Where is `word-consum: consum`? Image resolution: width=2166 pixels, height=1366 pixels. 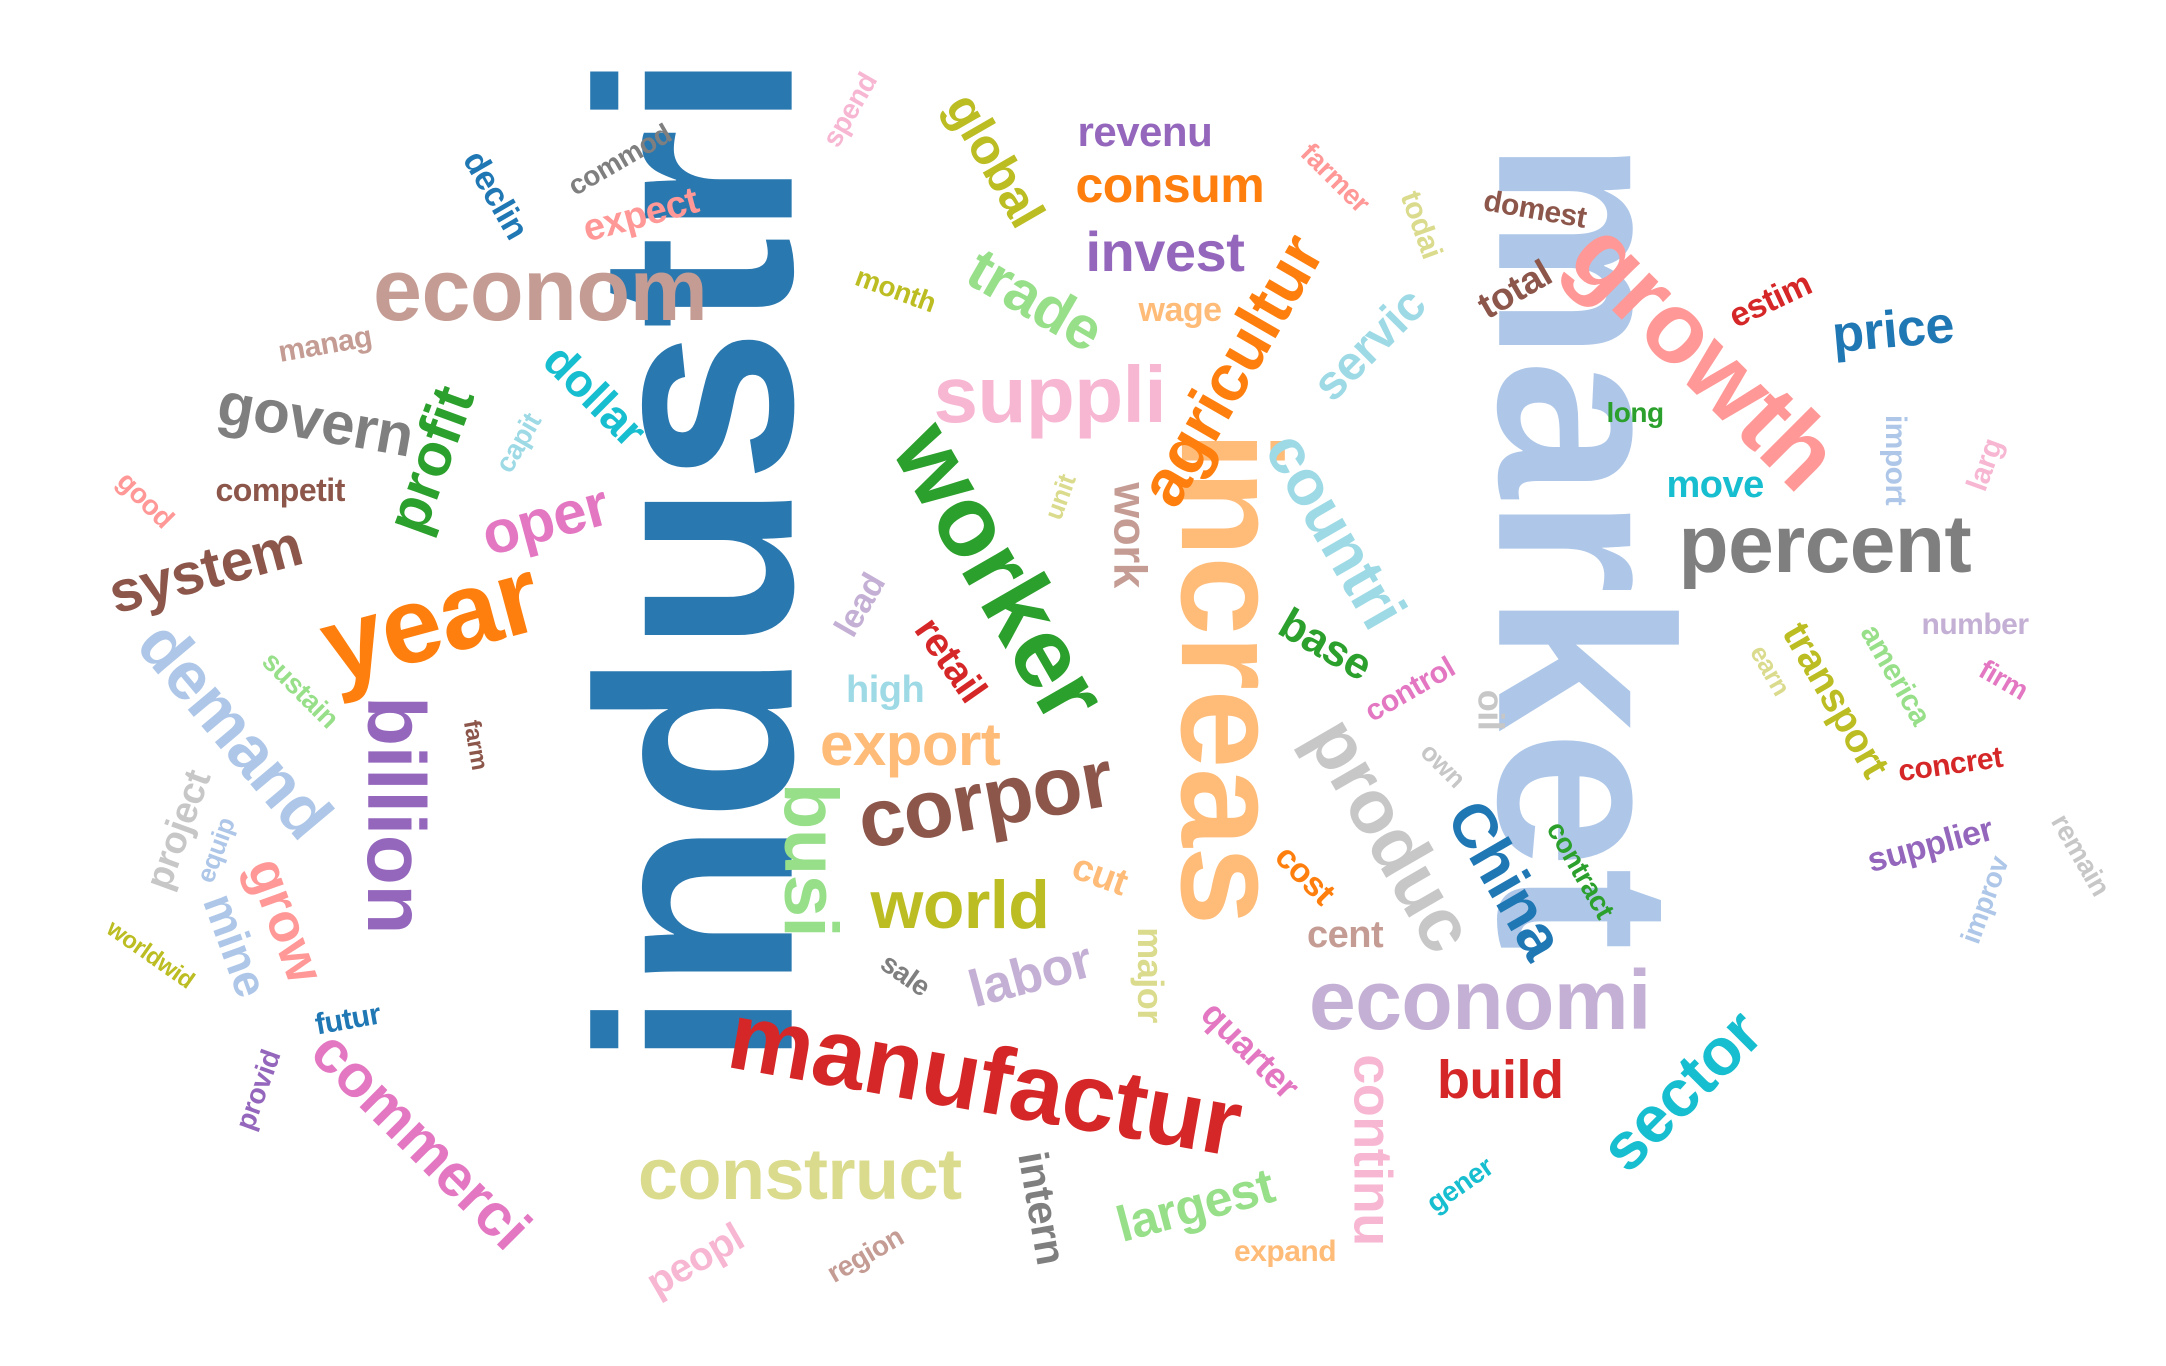 word-consum: consum is located at coordinates (1170, 185).